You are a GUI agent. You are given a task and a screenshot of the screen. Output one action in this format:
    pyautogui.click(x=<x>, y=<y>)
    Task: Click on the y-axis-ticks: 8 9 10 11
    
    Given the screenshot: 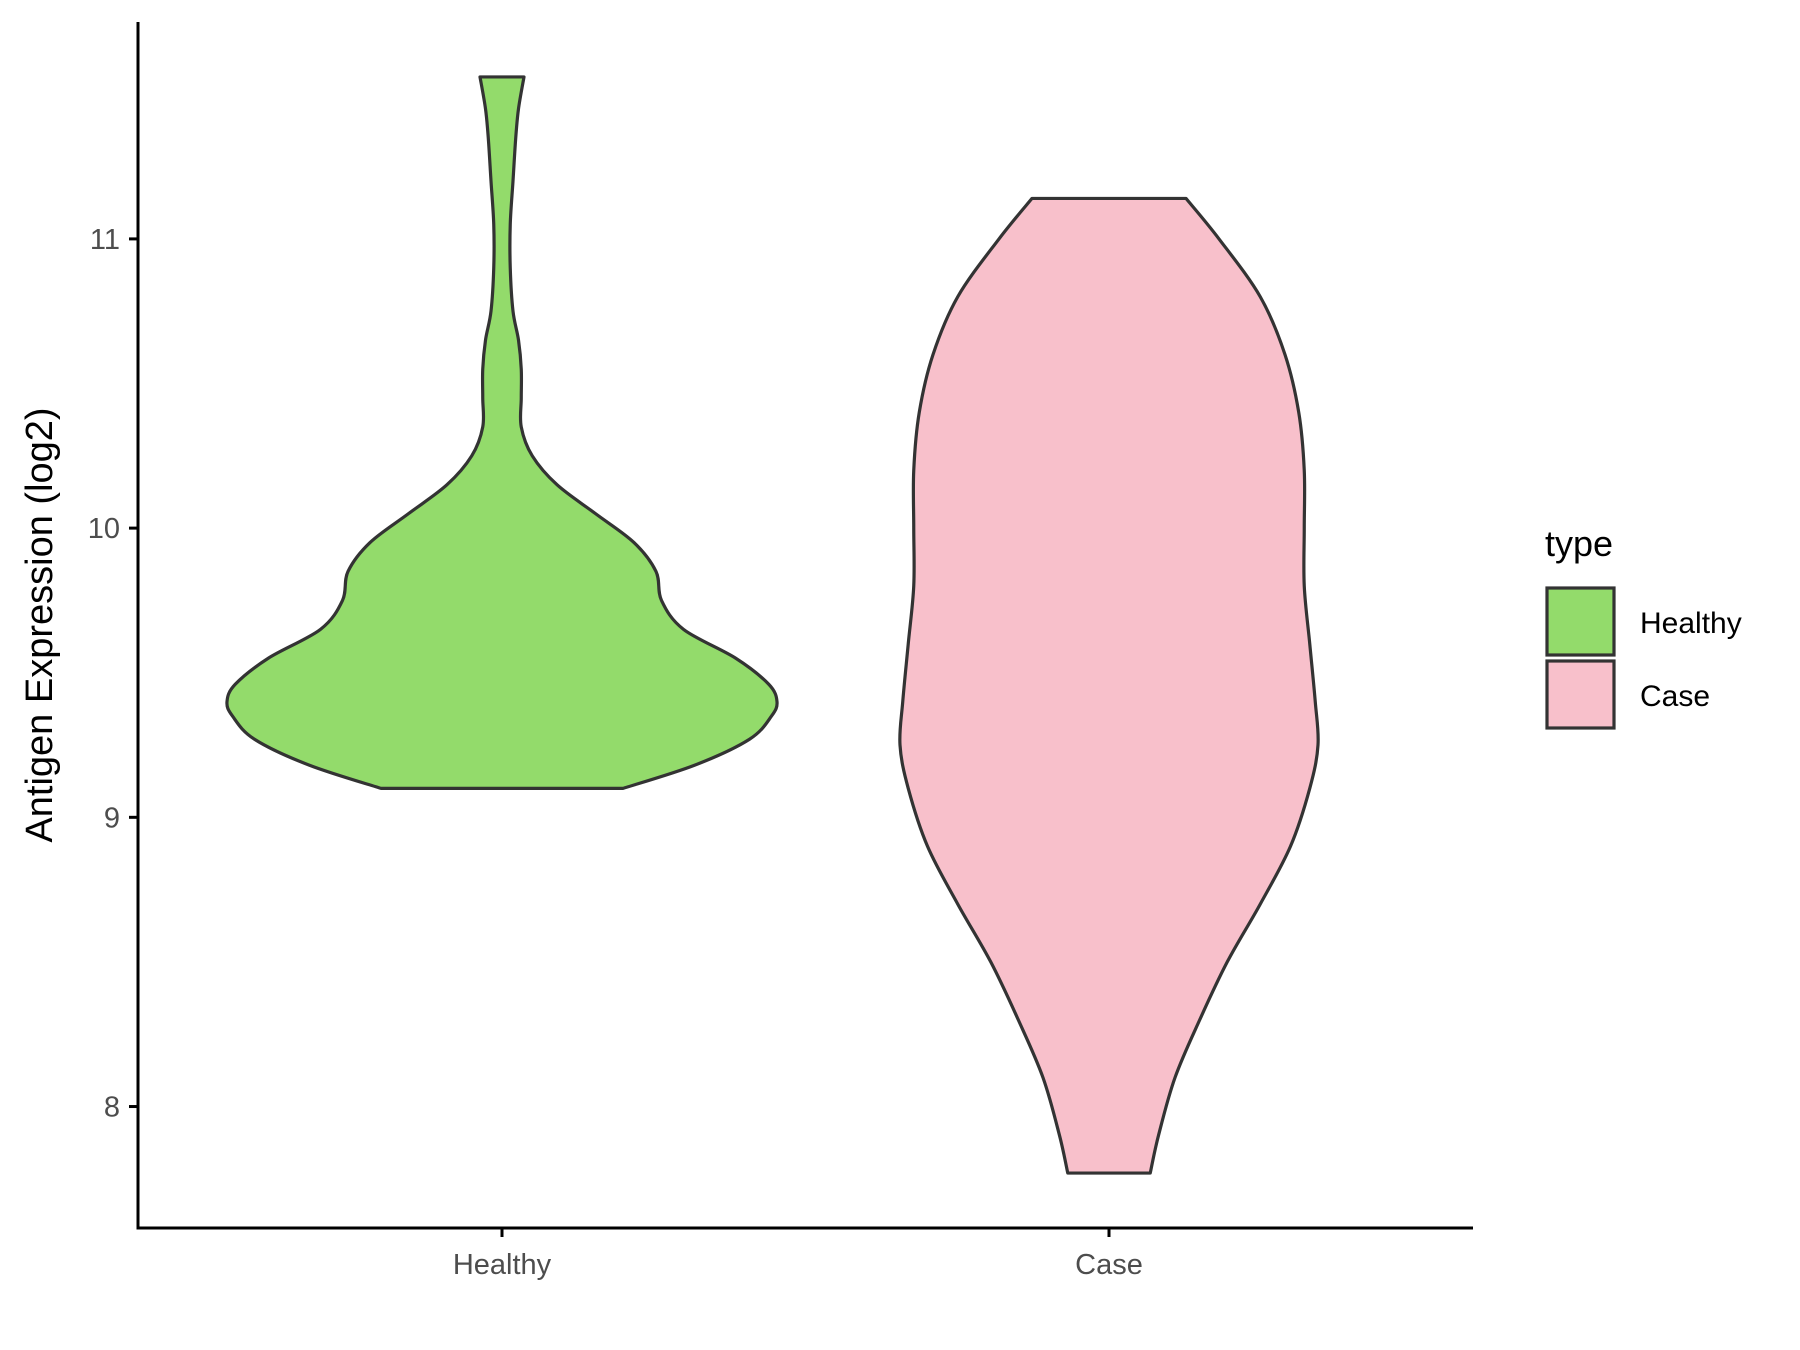 What is the action you would take?
    pyautogui.click(x=113, y=674)
    